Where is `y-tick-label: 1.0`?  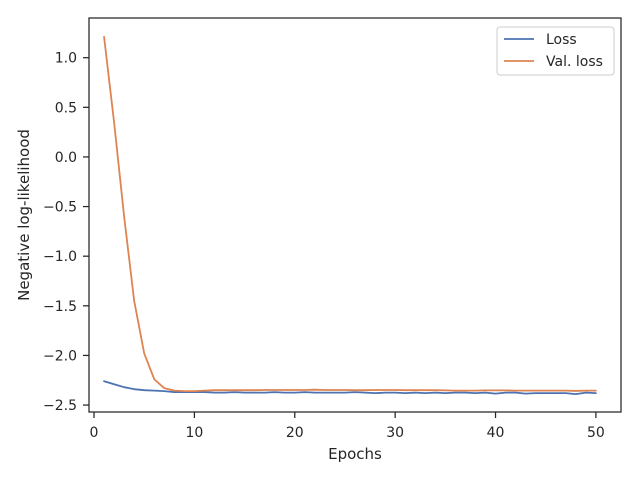
y-tick-label: 1.0 is located at coordinates (66, 59).